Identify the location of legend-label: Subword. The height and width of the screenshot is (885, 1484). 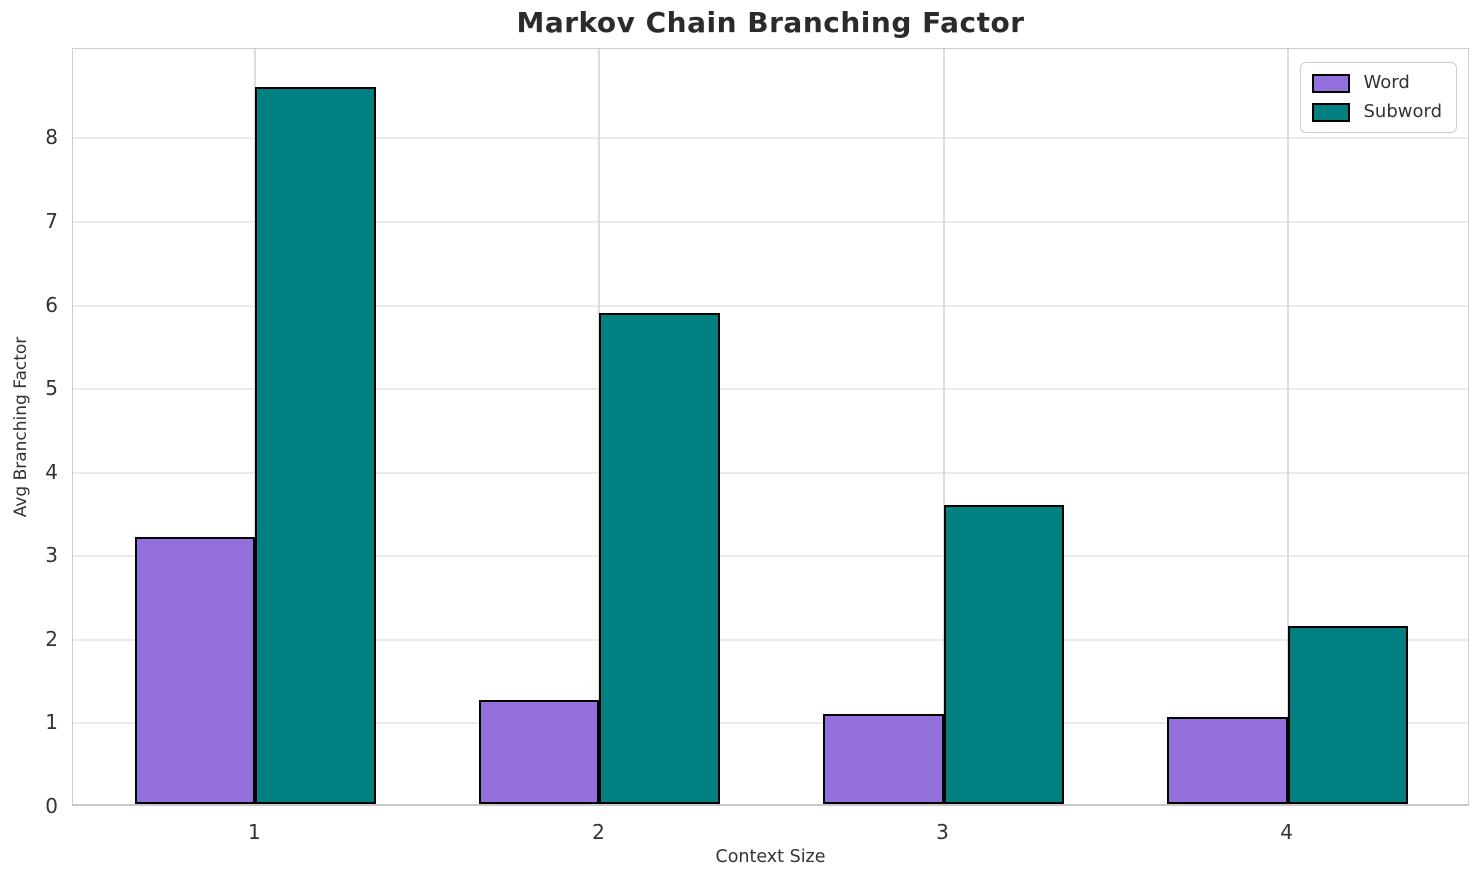
(1402, 111).